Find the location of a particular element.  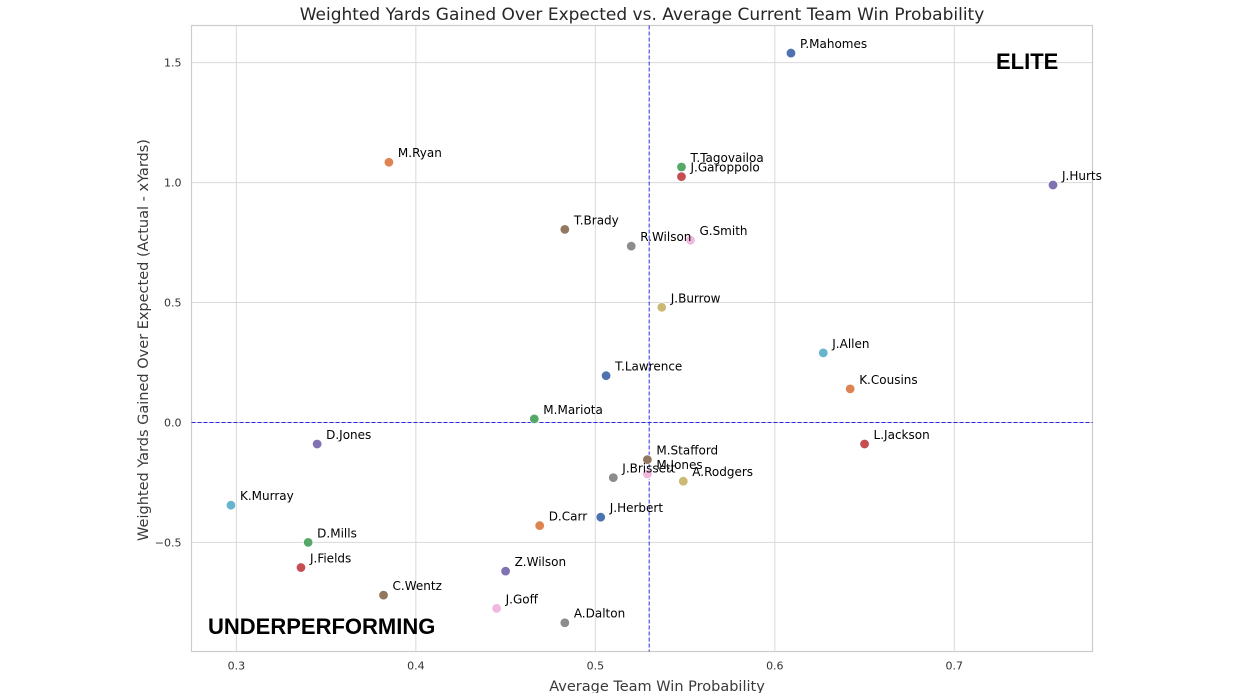

y-tick-label: 1.0 is located at coordinates (173, 183).